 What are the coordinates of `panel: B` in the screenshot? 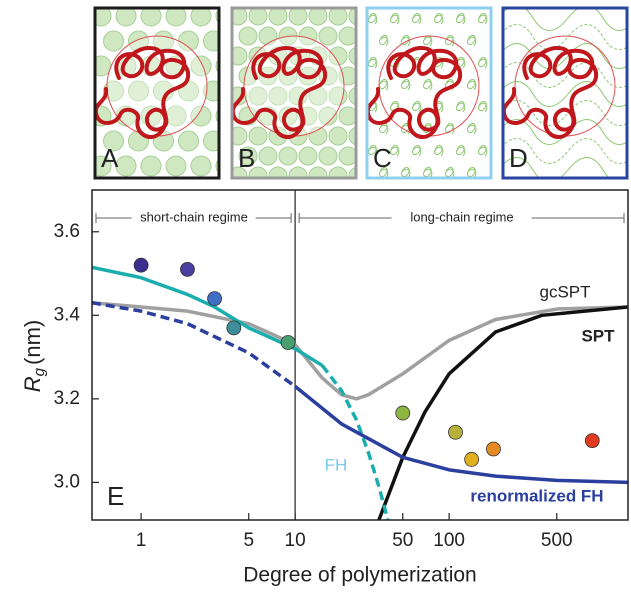 It's located at (294, 93).